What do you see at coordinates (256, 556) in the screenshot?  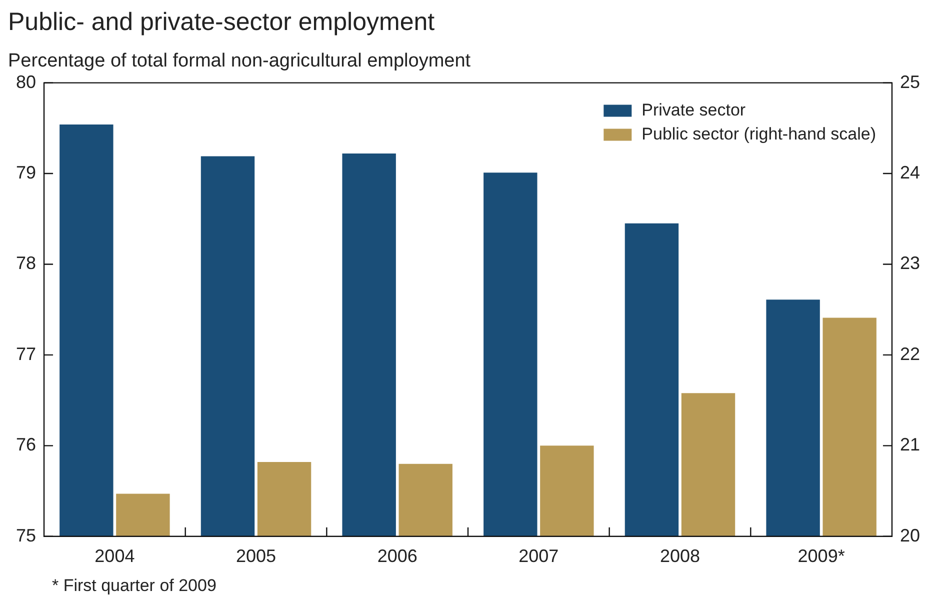 I see `x-tick-label: 2005` at bounding box center [256, 556].